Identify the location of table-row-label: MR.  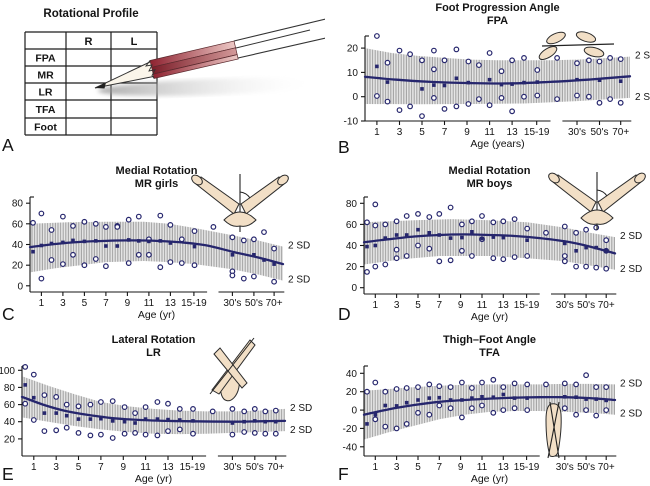
(45, 76).